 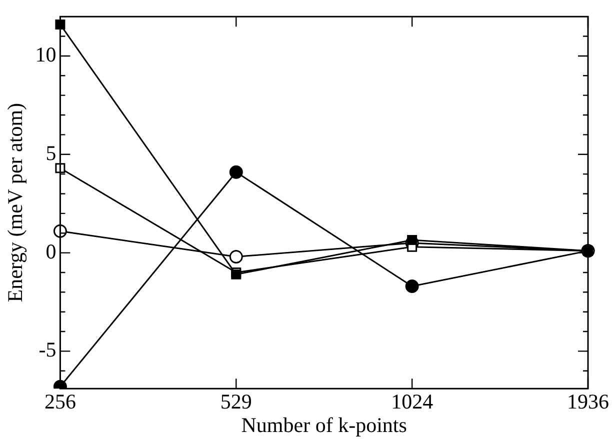 I want to click on x-axis-title: Number of k-points, so click(x=324, y=424).